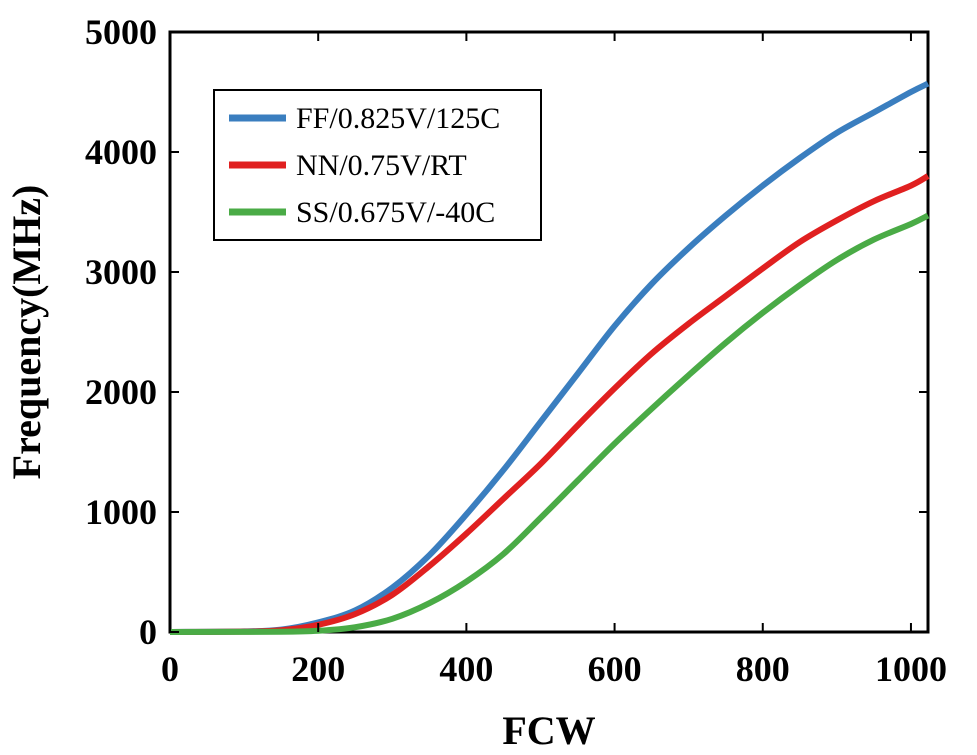 The height and width of the screenshot is (755, 977). What do you see at coordinates (26, 332) in the screenshot?
I see `y-axis-title: Frequency(MHz)` at bounding box center [26, 332].